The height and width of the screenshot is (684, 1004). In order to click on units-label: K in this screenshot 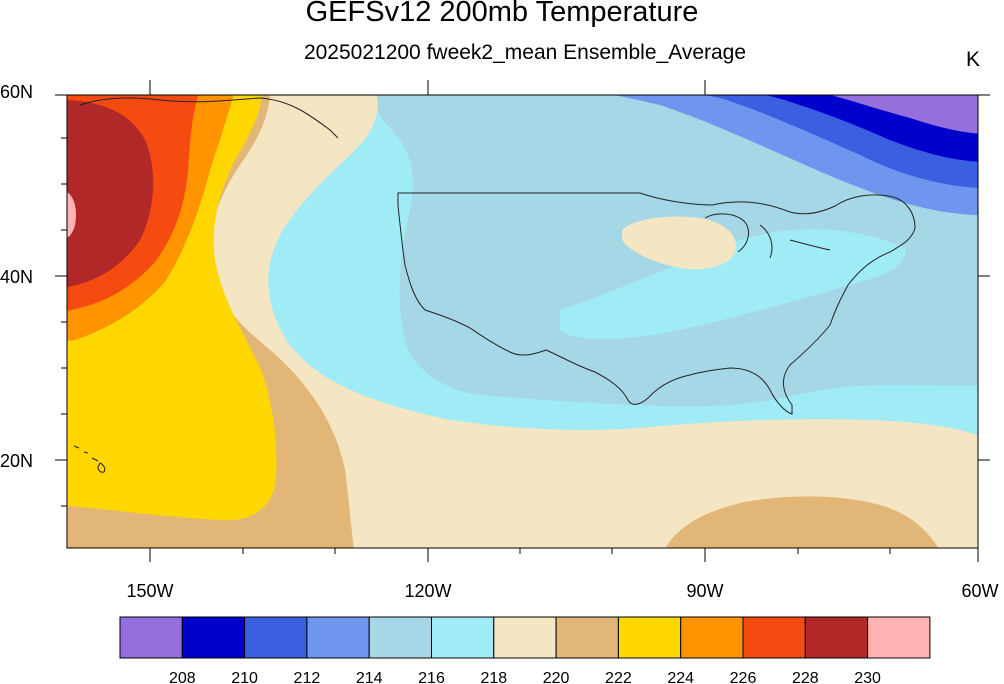, I will do `click(973, 59)`.